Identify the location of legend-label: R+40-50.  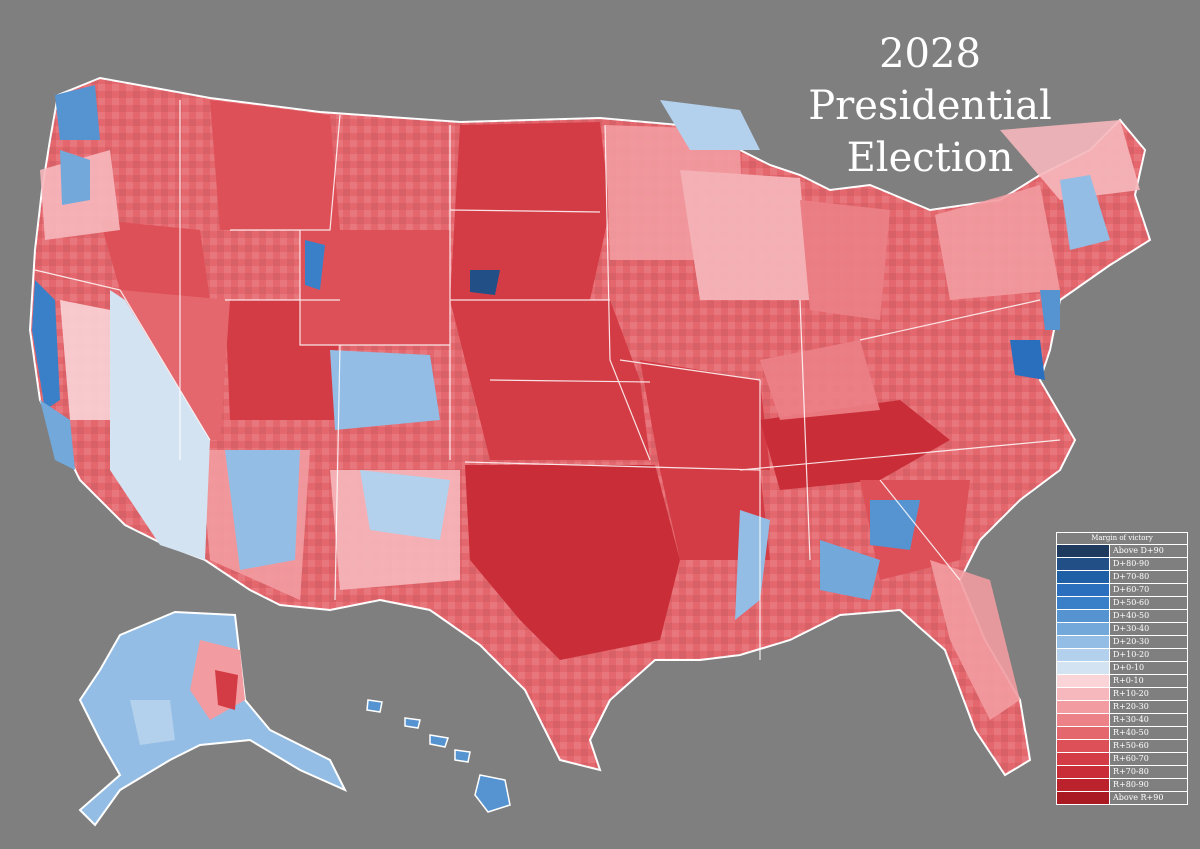
(1131, 732).